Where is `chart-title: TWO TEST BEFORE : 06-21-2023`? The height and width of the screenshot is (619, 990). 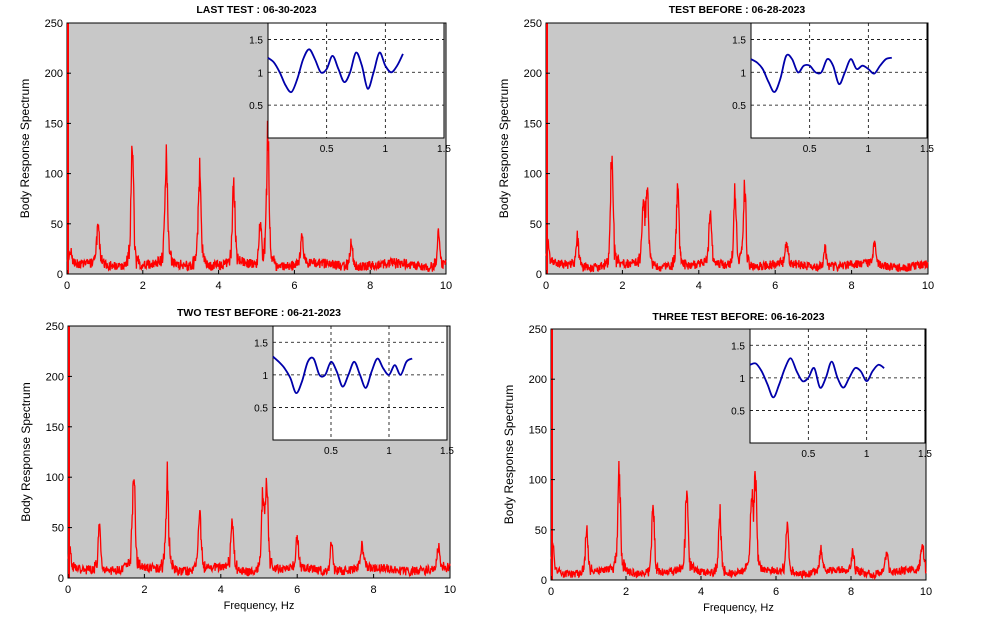 chart-title: TWO TEST BEFORE : 06-21-2023 is located at coordinates (259, 313).